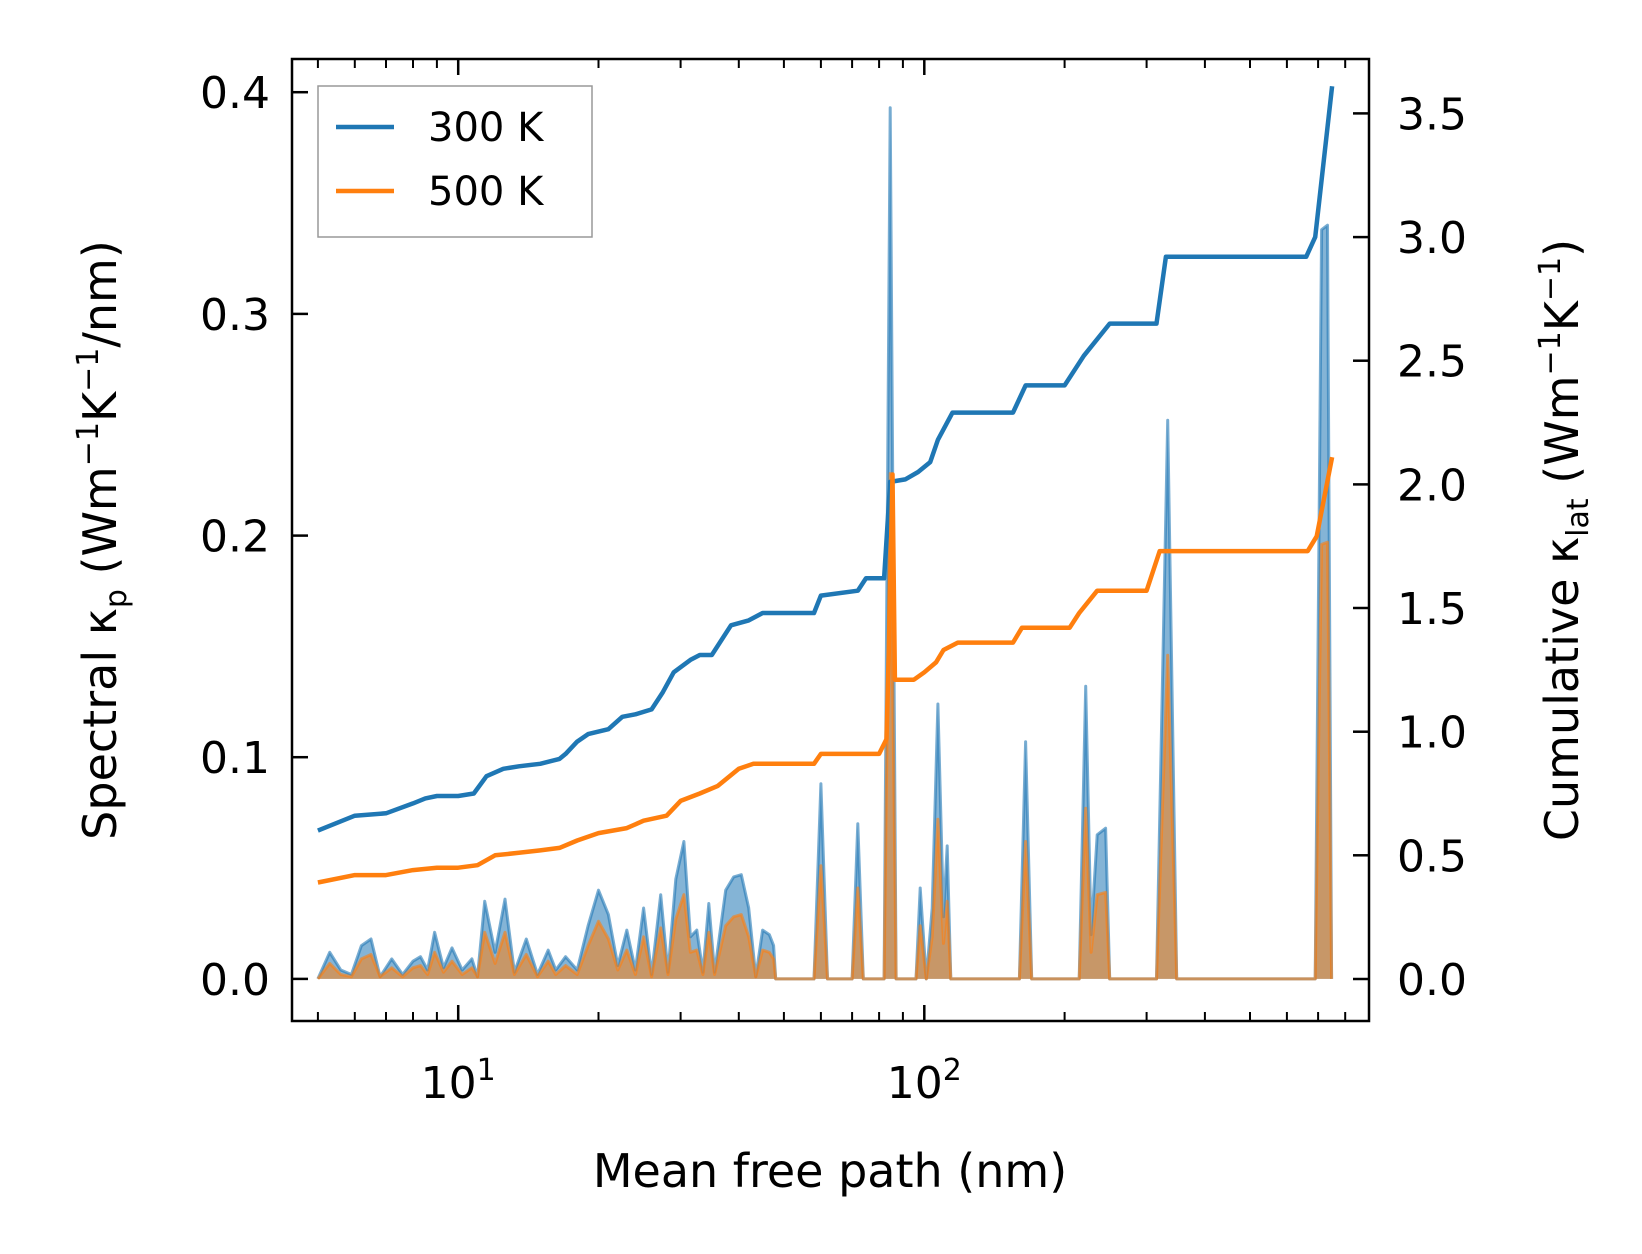 This screenshot has width=1642, height=1254. What do you see at coordinates (235, 93) in the screenshot?
I see `left-y-tick-label: 0.4` at bounding box center [235, 93].